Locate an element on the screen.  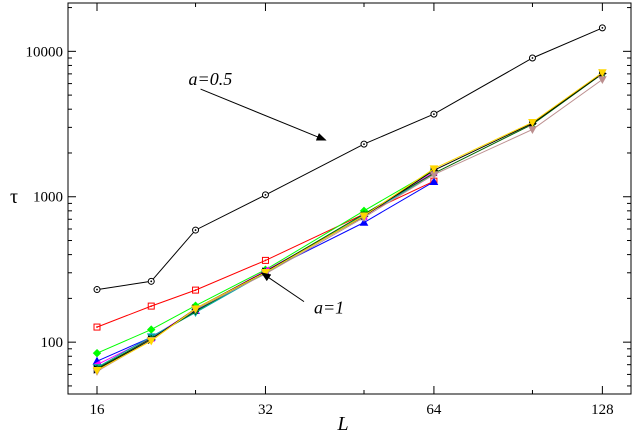
y-tick-label: 1000 is located at coordinates (48, 198).